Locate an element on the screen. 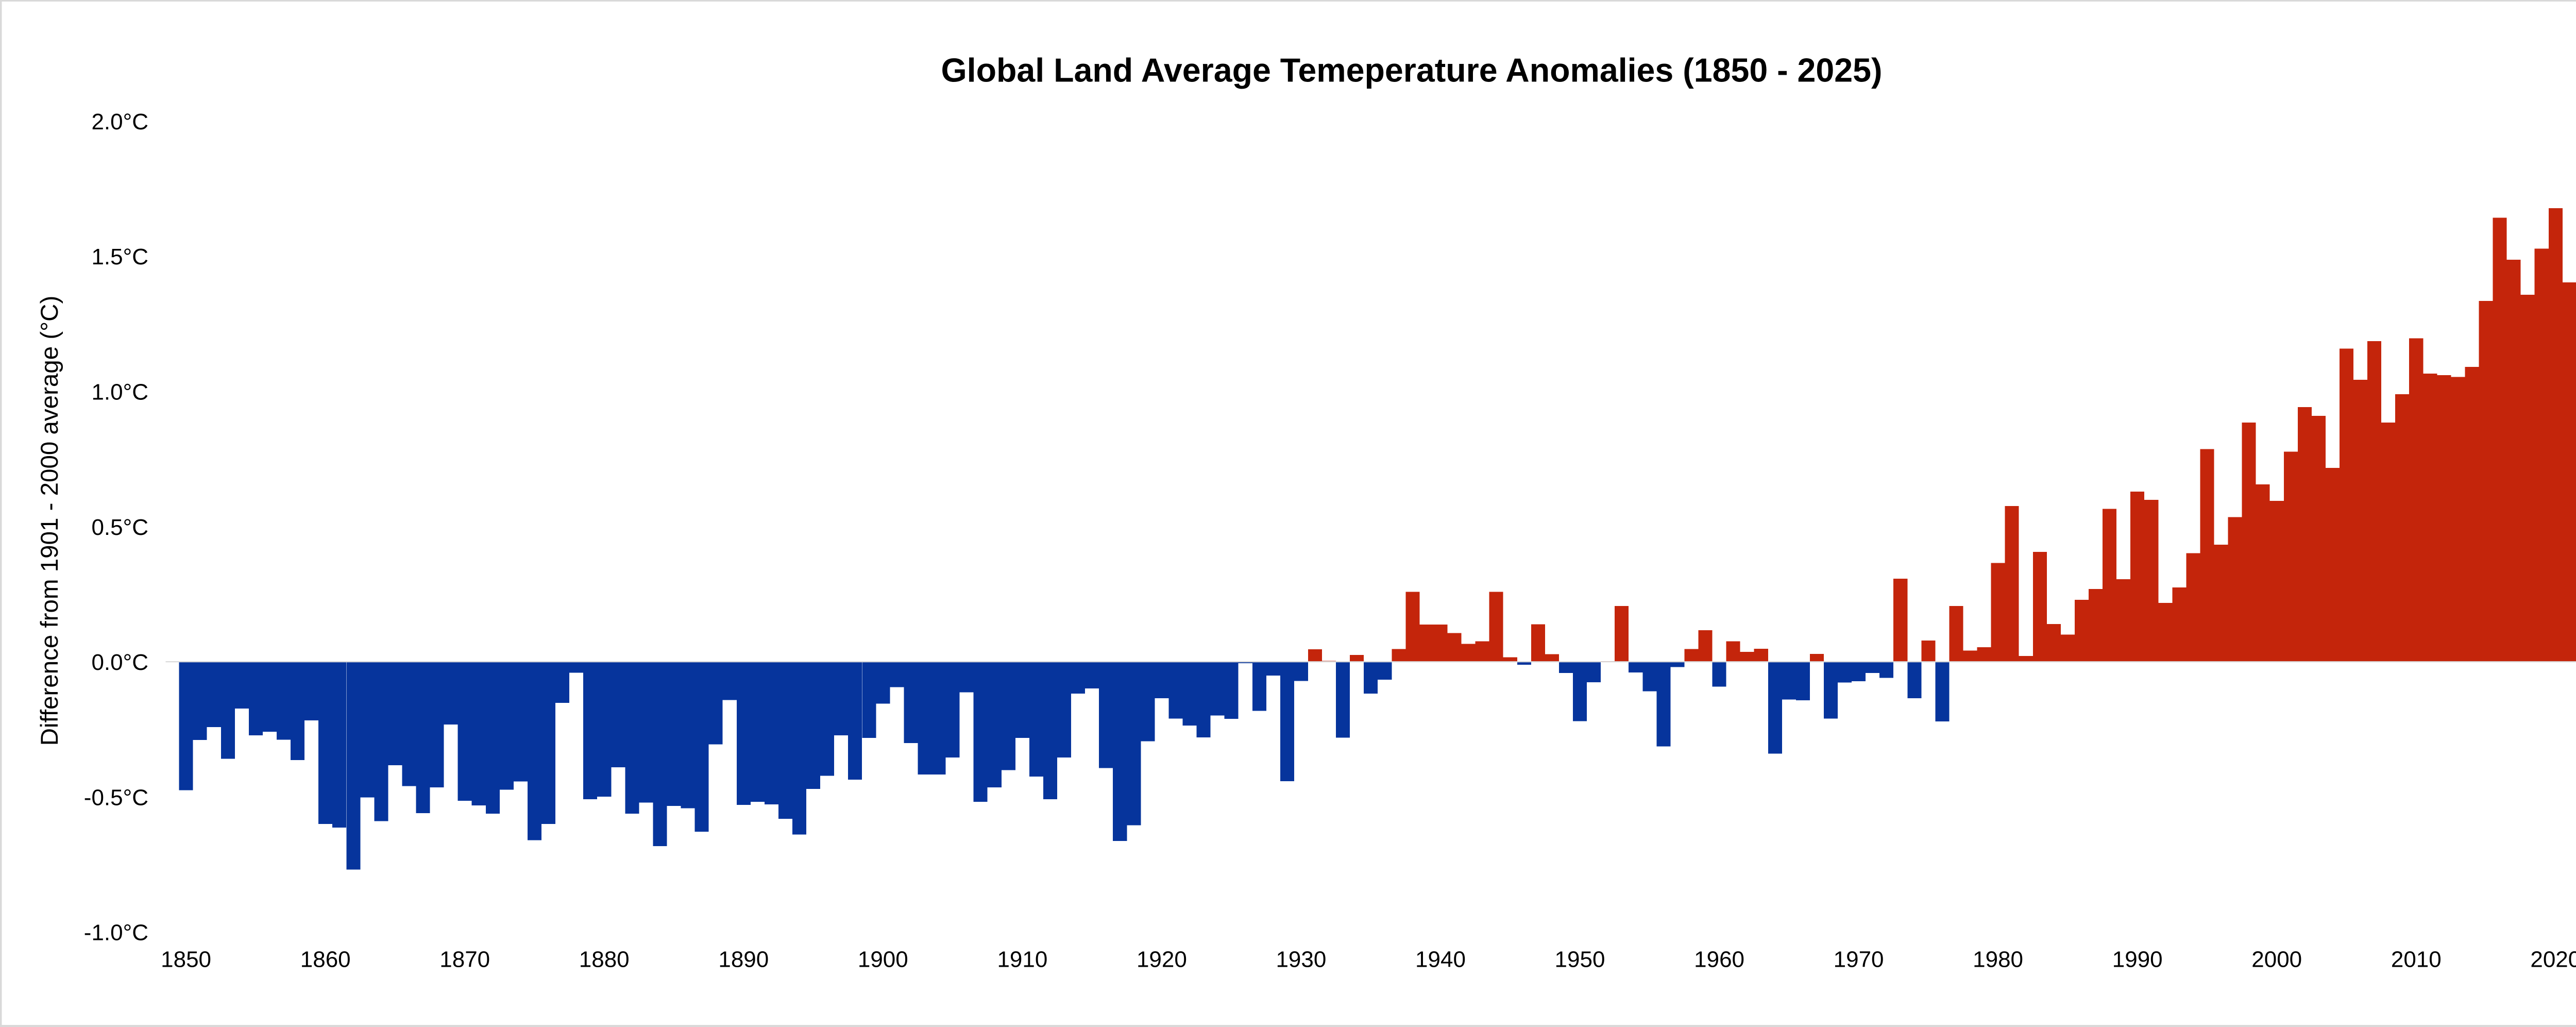 This screenshot has width=2576, height=1027. svg-text: 1920 is located at coordinates (1162, 960).